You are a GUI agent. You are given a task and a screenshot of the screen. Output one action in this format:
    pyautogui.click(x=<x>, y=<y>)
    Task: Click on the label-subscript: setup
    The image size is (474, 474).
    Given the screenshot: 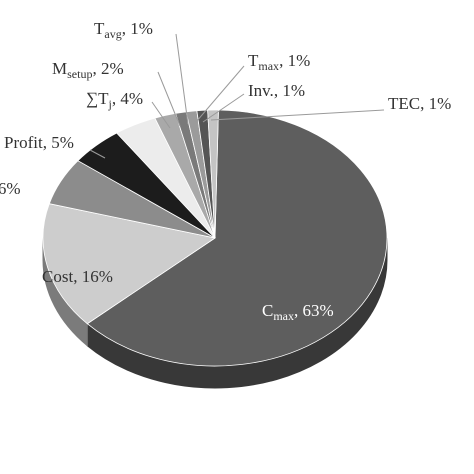 What is the action you would take?
    pyautogui.click(x=79, y=74)
    